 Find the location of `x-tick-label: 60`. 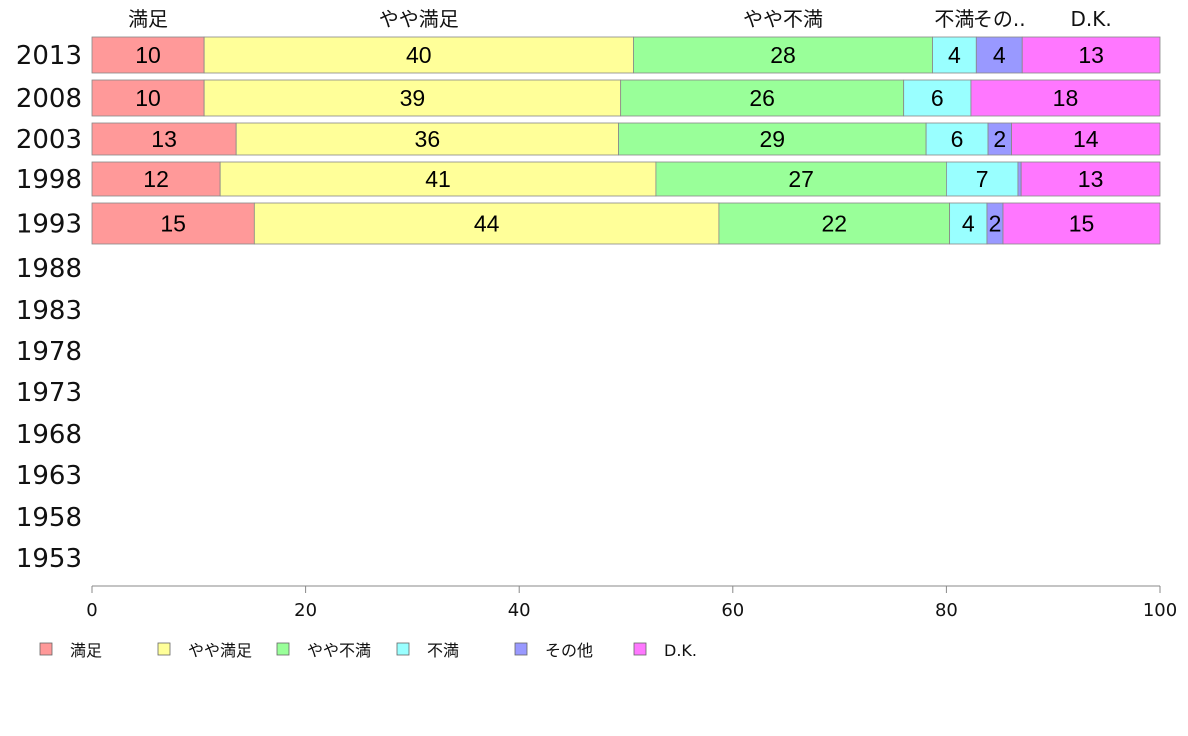

x-tick-label: 60 is located at coordinates (732, 610).